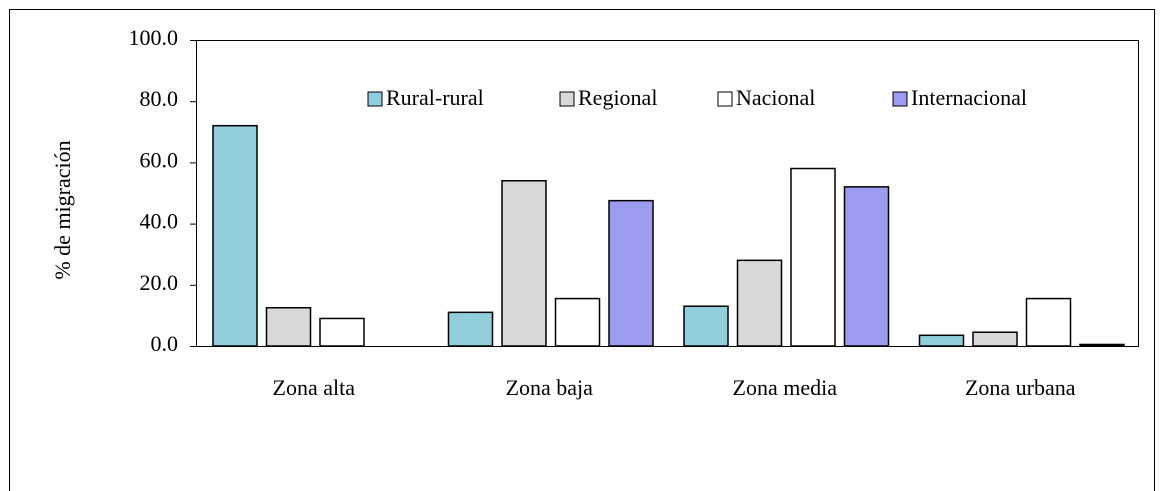  Describe the element at coordinates (1020, 387) in the screenshot. I see `x-tick-label: Zona urbana` at that location.